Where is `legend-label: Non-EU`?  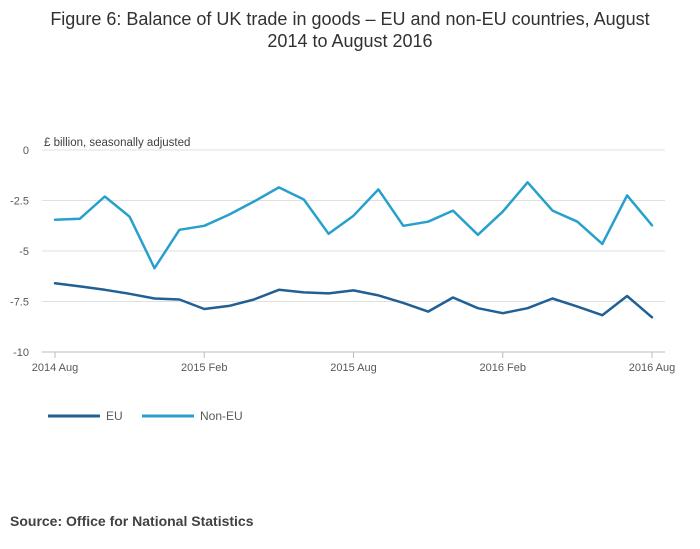 legend-label: Non-EU is located at coordinates (221, 416).